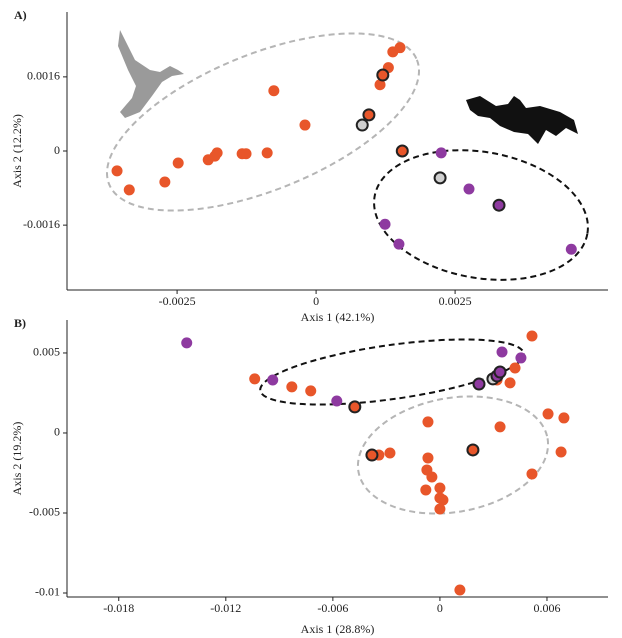  Describe the element at coordinates (41, 224) in the screenshot. I see `y-tick-label: -0.0016` at that location.